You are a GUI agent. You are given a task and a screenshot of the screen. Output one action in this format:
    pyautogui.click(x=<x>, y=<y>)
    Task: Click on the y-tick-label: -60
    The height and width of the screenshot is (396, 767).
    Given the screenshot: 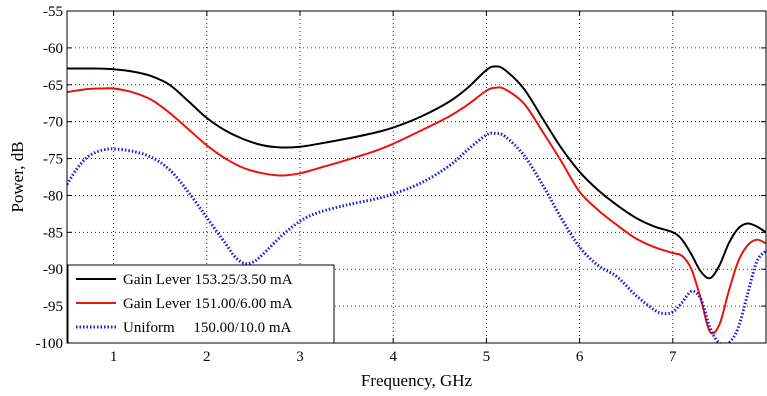 What is the action you would take?
    pyautogui.click(x=53, y=49)
    